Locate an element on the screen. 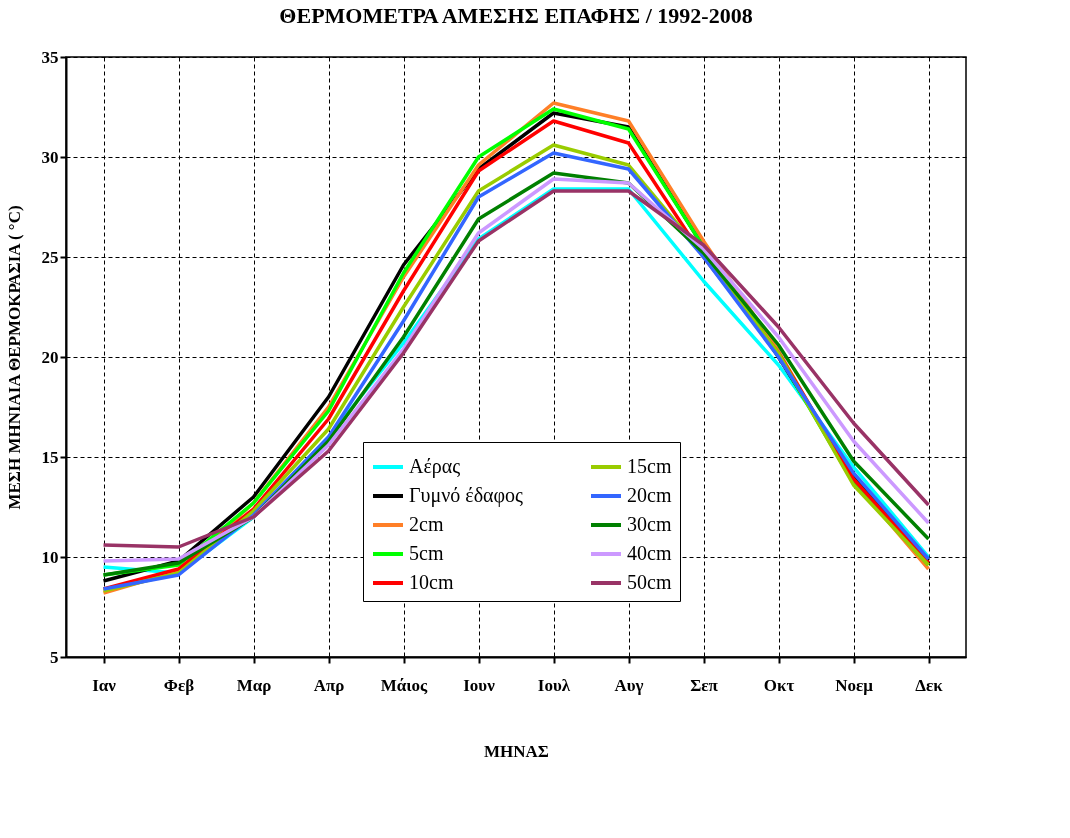  x-tick-label: Μαρ is located at coordinates (254, 685).